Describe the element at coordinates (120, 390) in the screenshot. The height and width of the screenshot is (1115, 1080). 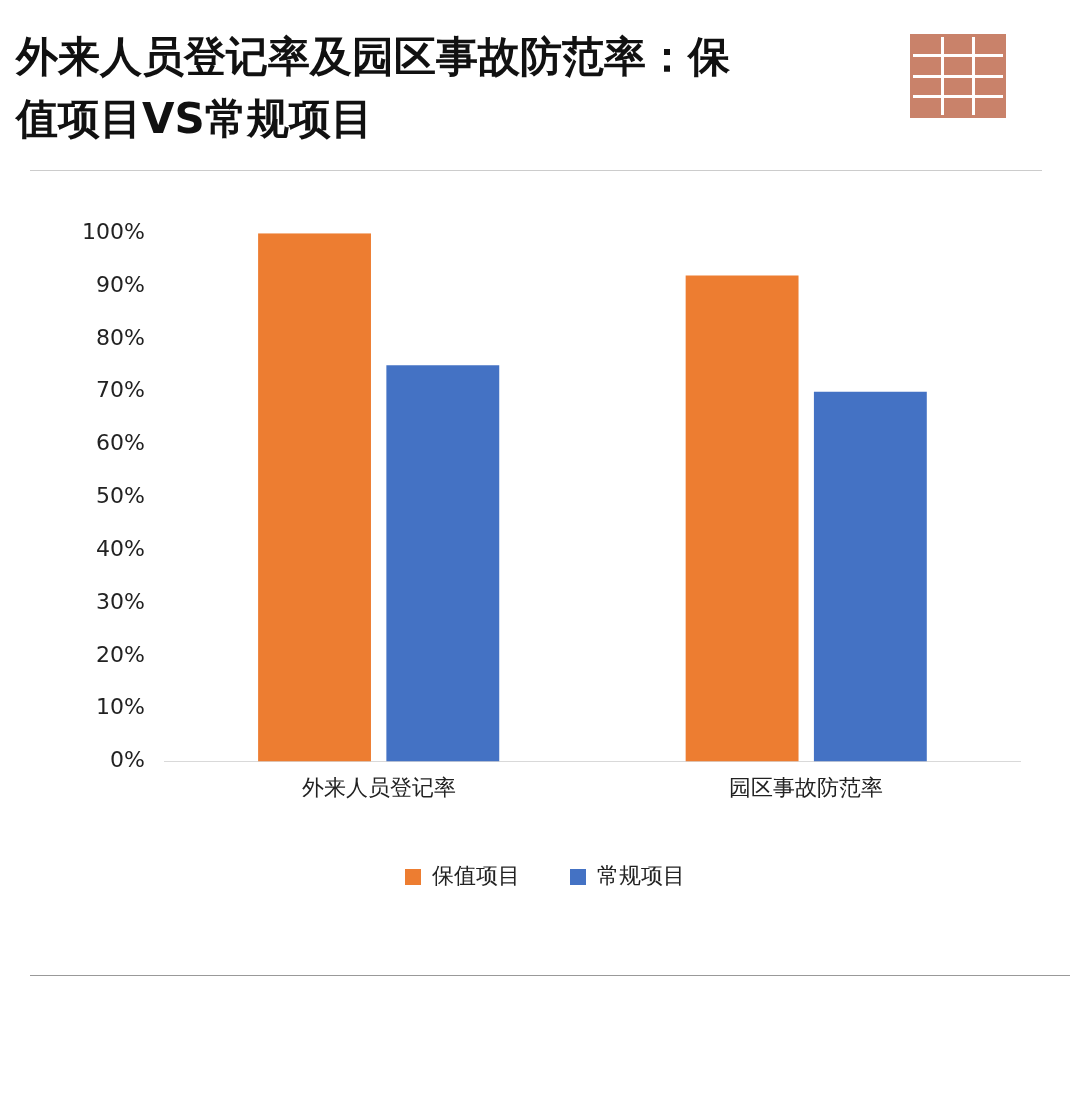
I see `y-tick-label: 70%` at that location.